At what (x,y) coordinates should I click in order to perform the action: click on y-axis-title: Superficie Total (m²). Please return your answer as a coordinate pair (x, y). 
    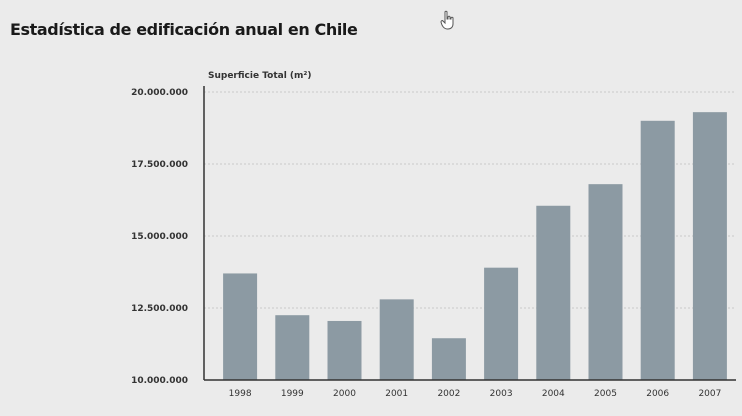
    Looking at the image, I should click on (259, 76).